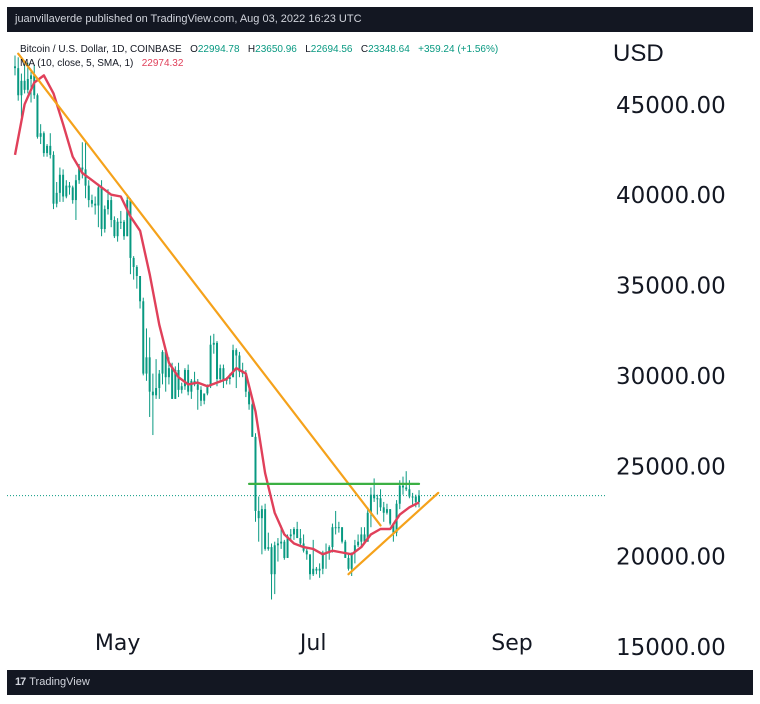 This screenshot has width=760, height=704. What do you see at coordinates (20, 682) in the screenshot?
I see `tradingview-logo-icon: 17` at bounding box center [20, 682].